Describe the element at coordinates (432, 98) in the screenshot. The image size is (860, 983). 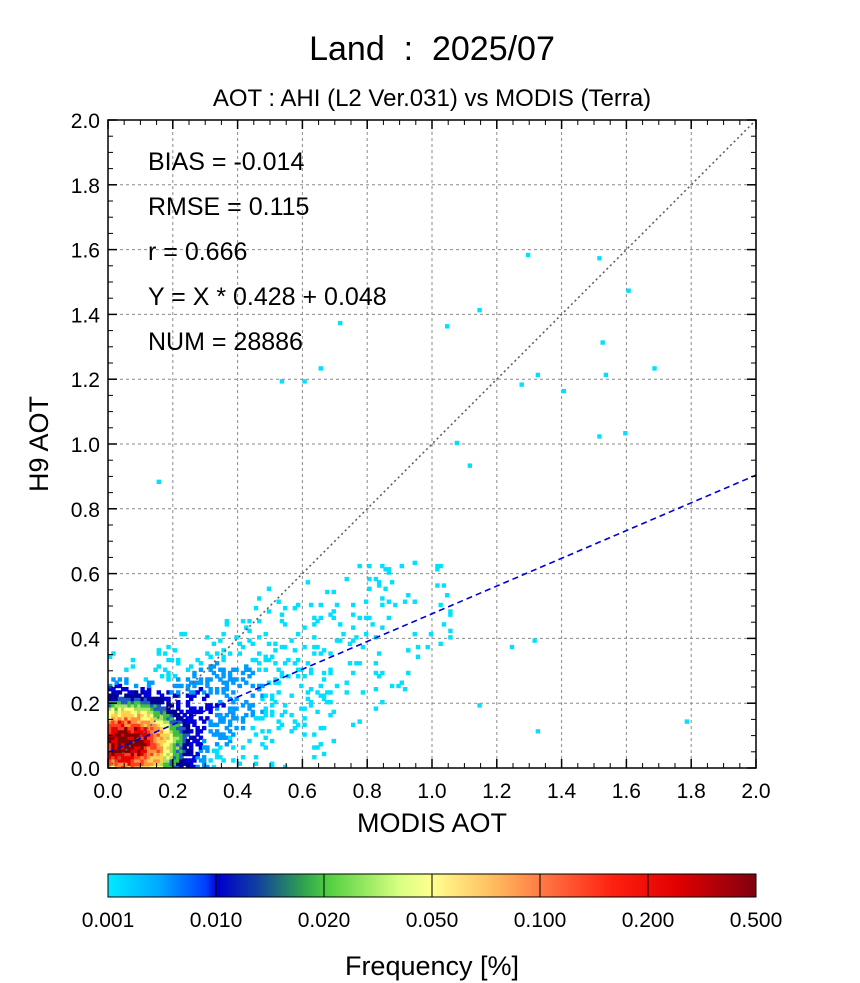
I see `chart-subtitle: AOT : AHI (L2 Ver.031) vs MODIS (Terra)` at that location.